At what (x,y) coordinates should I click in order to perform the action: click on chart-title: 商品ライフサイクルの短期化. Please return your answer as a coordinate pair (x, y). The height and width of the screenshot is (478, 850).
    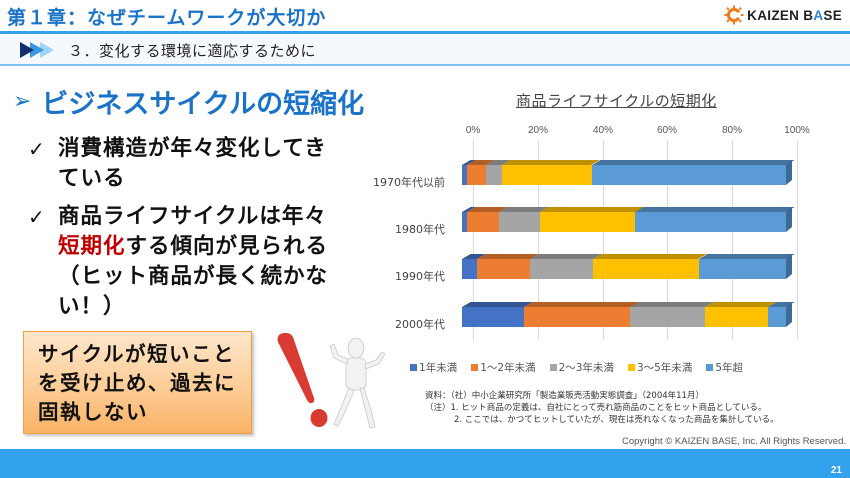
    Looking at the image, I should click on (616, 101).